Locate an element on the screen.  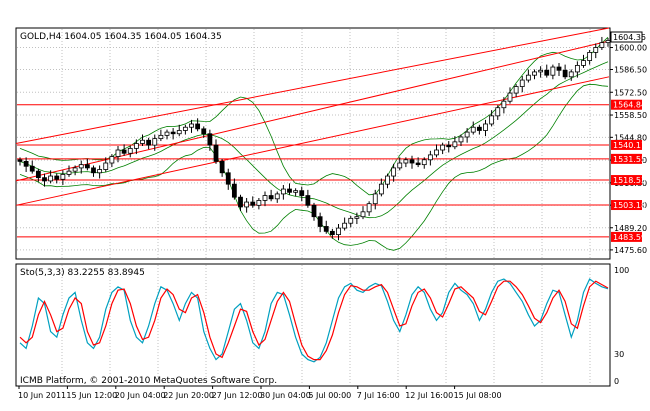
price-tick-label: 1475.60 is located at coordinates (630, 250).